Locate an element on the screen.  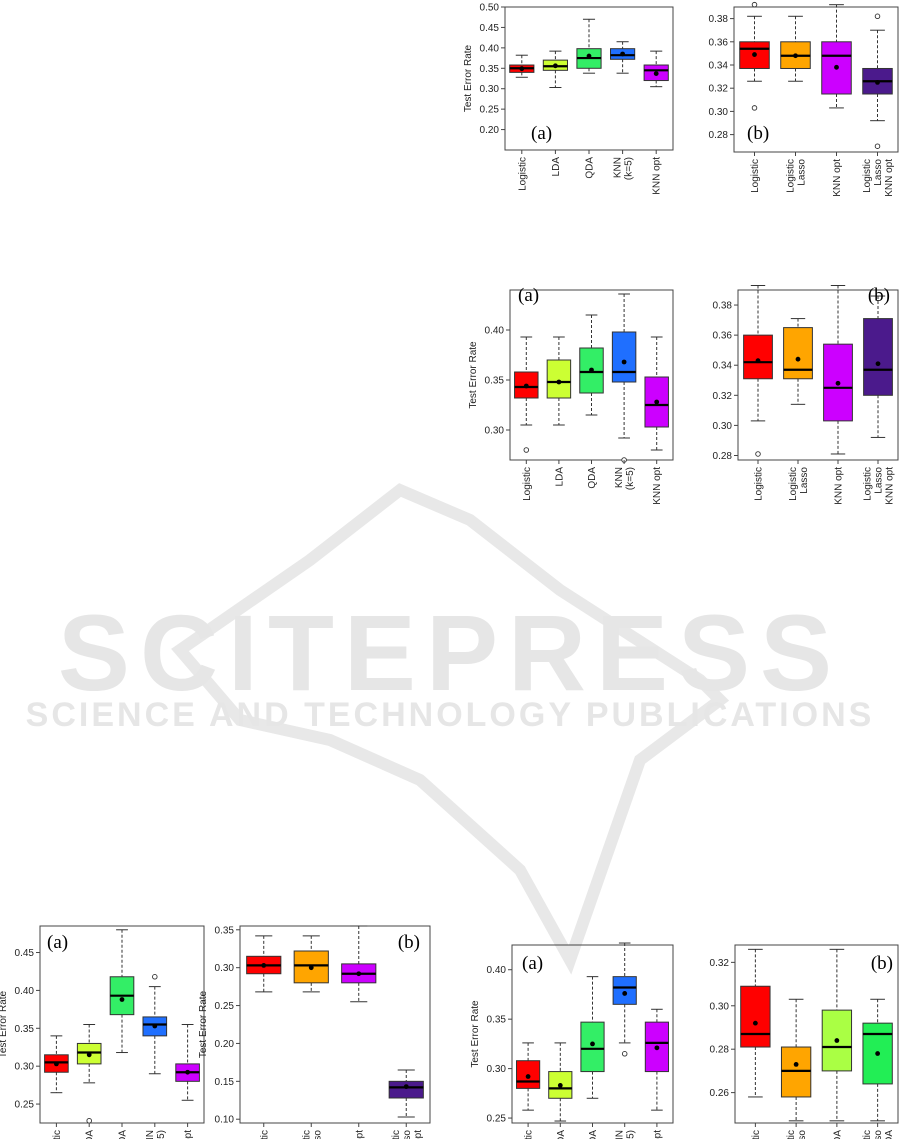
y-tick-label: 0.15 is located at coordinates (225, 1082).